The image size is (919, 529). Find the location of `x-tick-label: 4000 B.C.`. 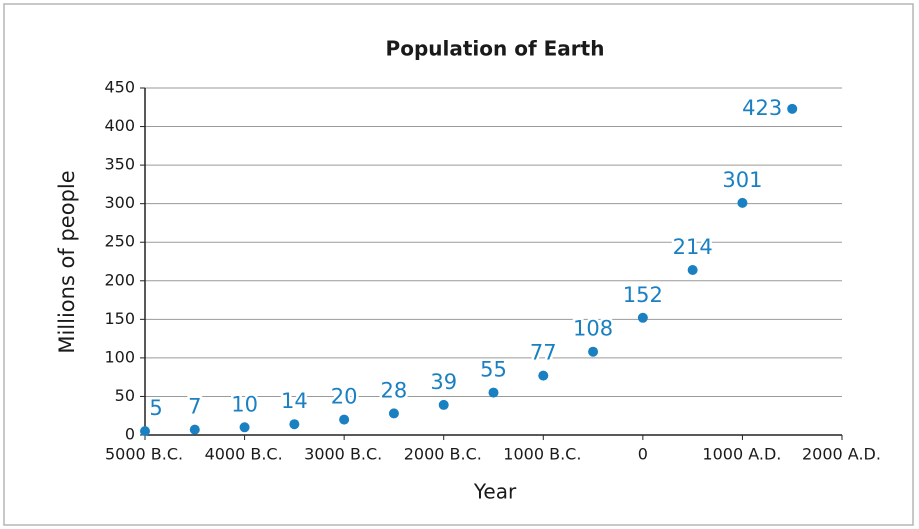

x-tick-label: 4000 B.C. is located at coordinates (244, 454).